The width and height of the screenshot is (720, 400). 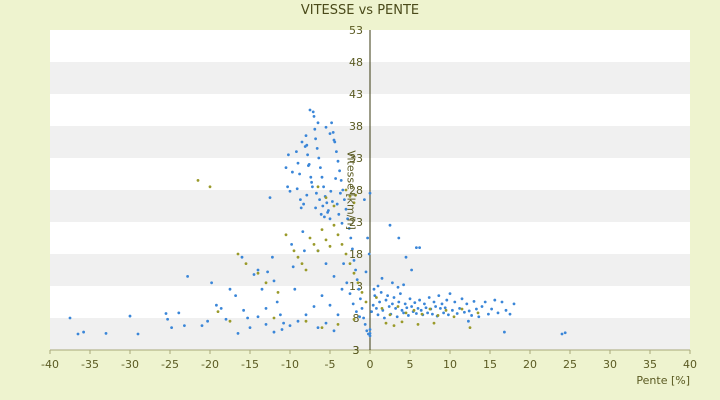 What do you see at coordinates (330, 364) in the screenshot?
I see `x-tick-label: -5` at bounding box center [330, 364].